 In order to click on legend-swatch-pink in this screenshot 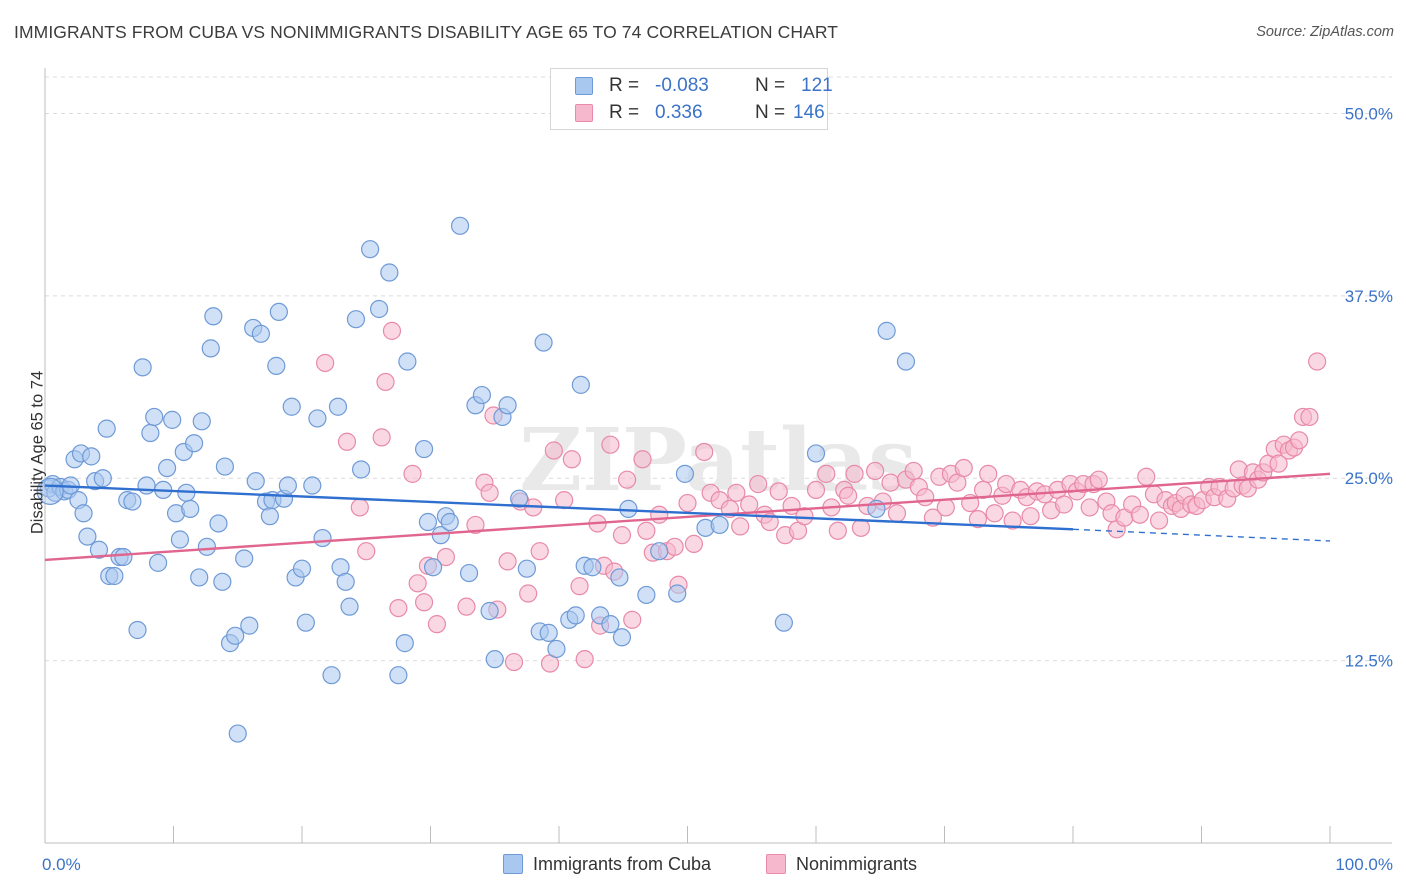, I will do `click(584, 113)`.